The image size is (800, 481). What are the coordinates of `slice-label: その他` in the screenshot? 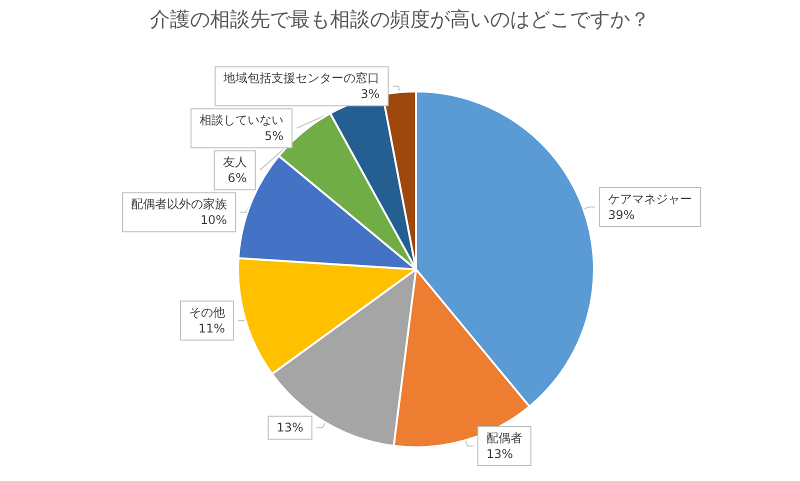 It's located at (207, 313).